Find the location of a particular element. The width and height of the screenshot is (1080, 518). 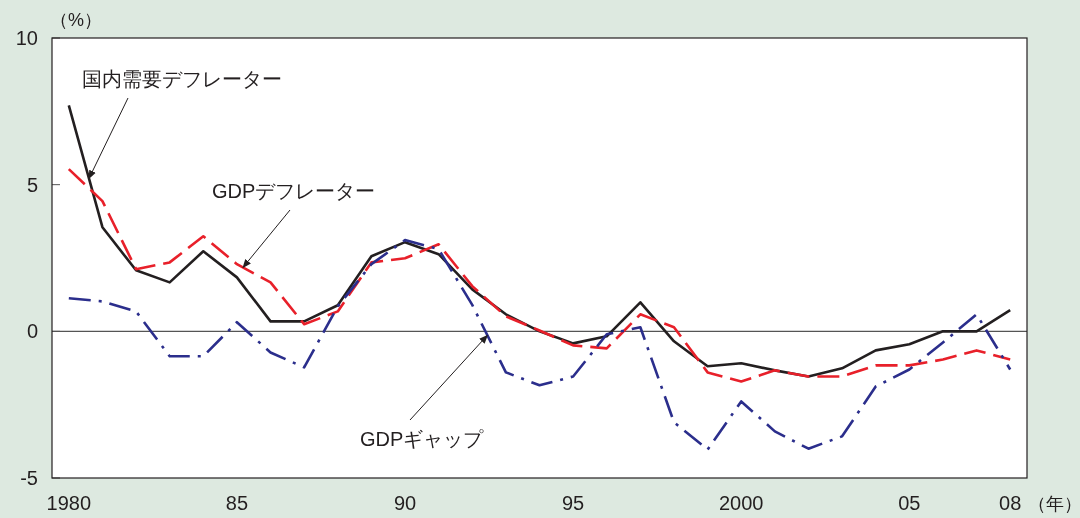

y-tick-label: 5 is located at coordinates (32, 184).